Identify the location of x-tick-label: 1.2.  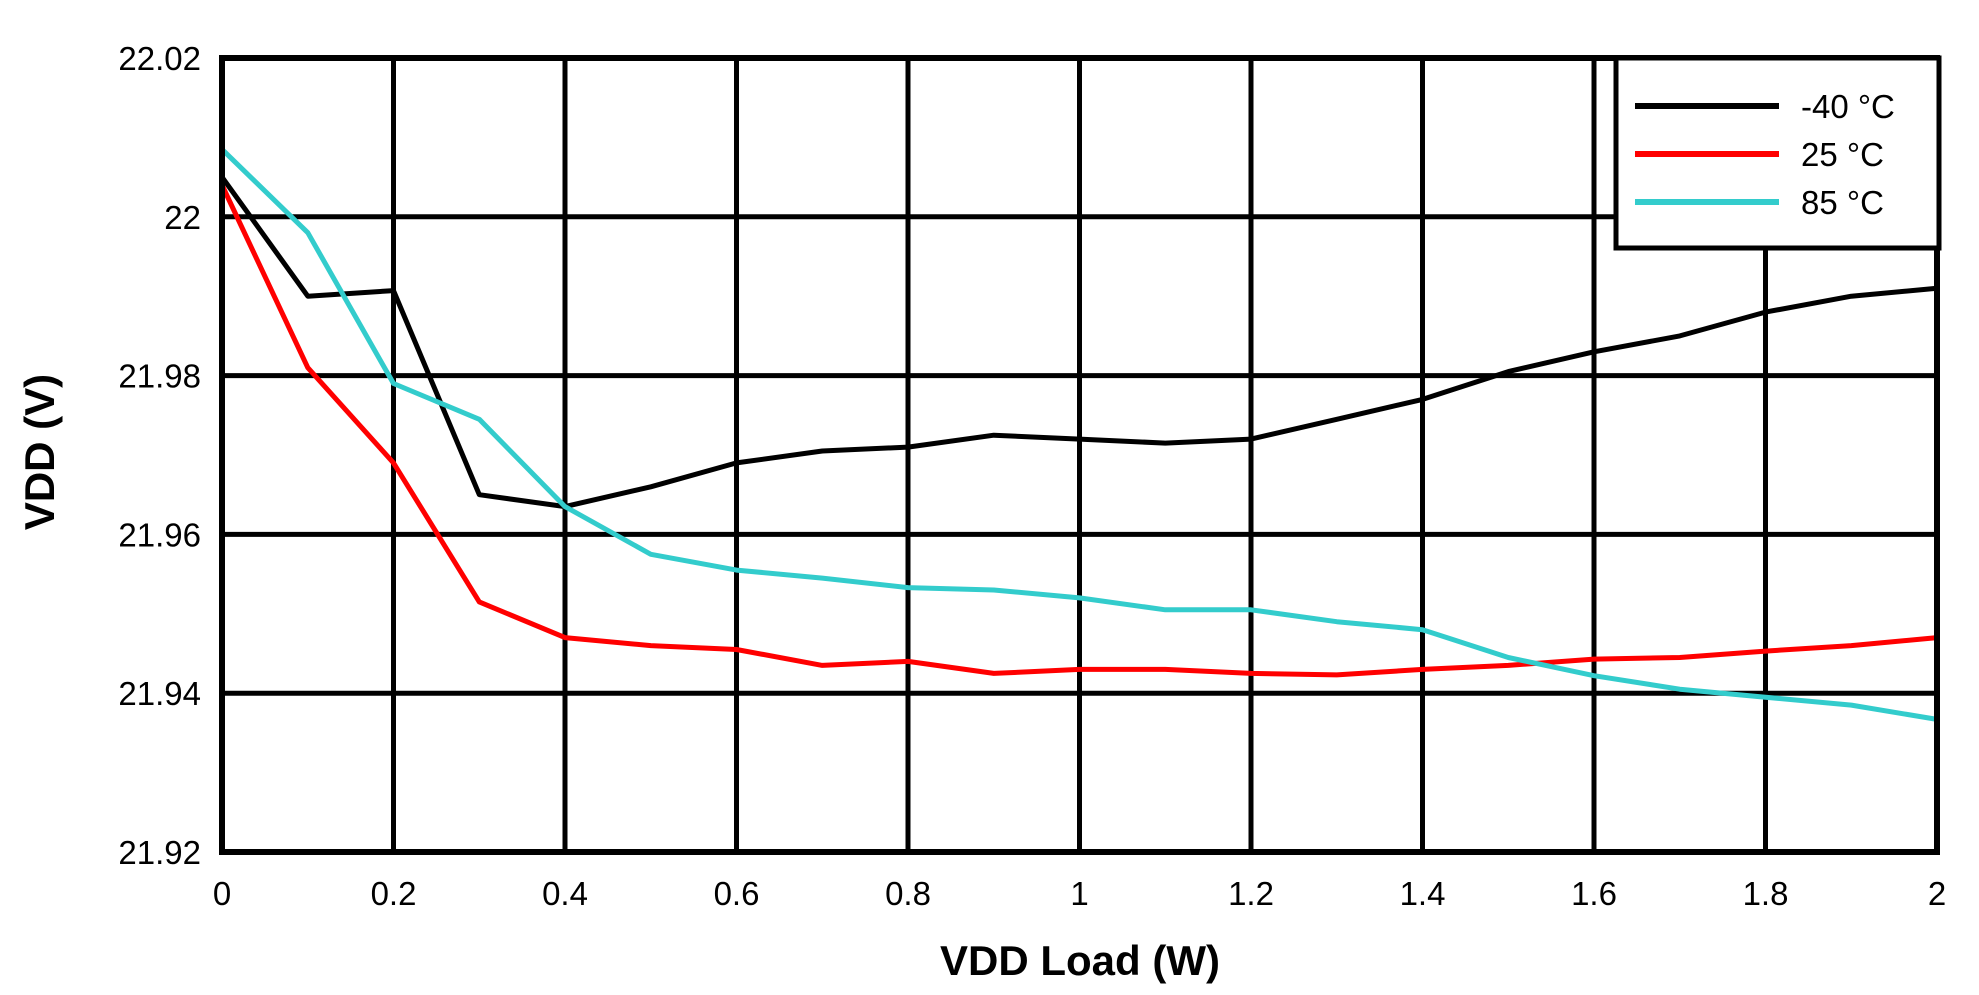
(1251, 893).